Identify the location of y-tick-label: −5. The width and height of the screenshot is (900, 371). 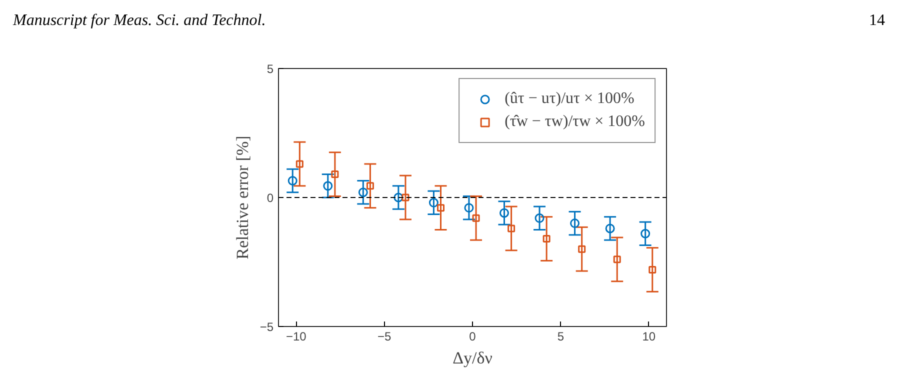
(267, 327).